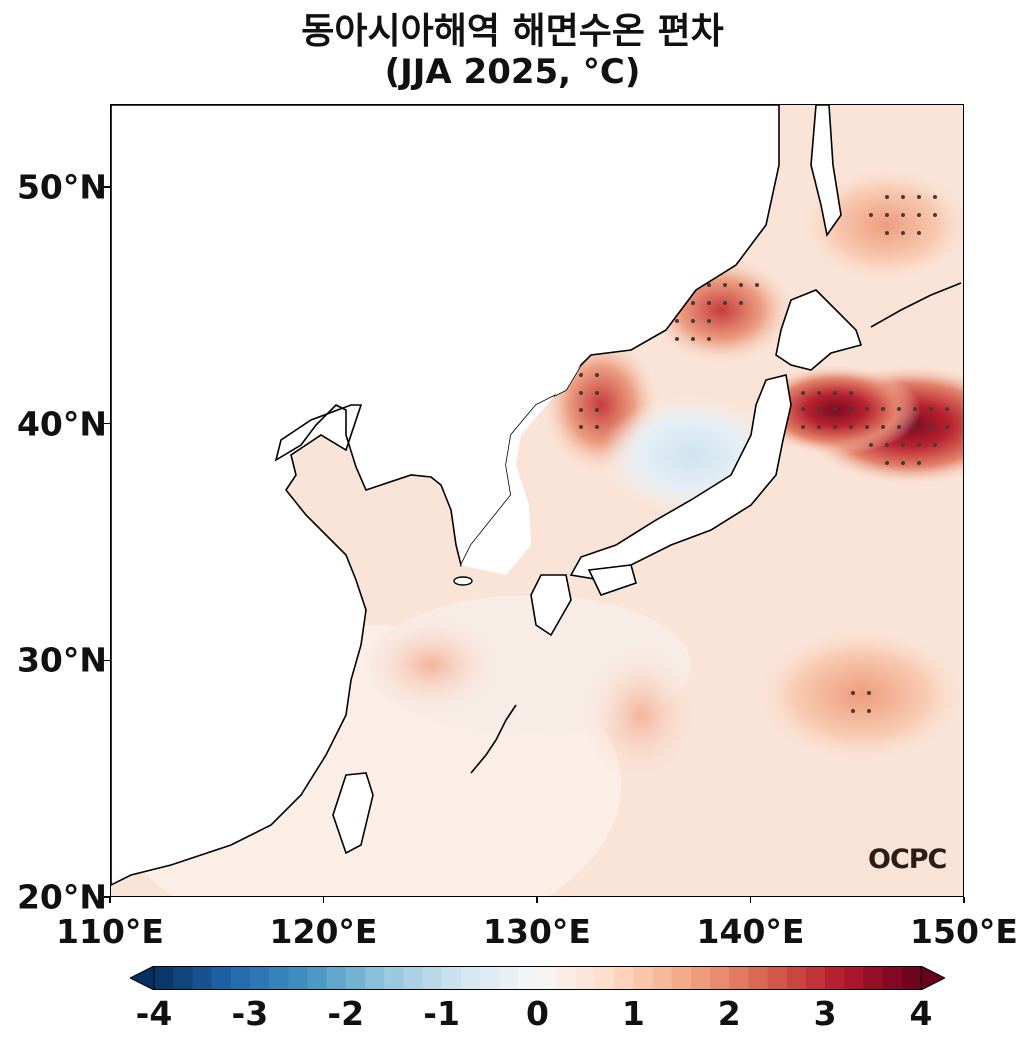 This screenshot has width=1025, height=1049. Describe the element at coordinates (750, 931) in the screenshot. I see `x-tick-label: 140°E` at that location.